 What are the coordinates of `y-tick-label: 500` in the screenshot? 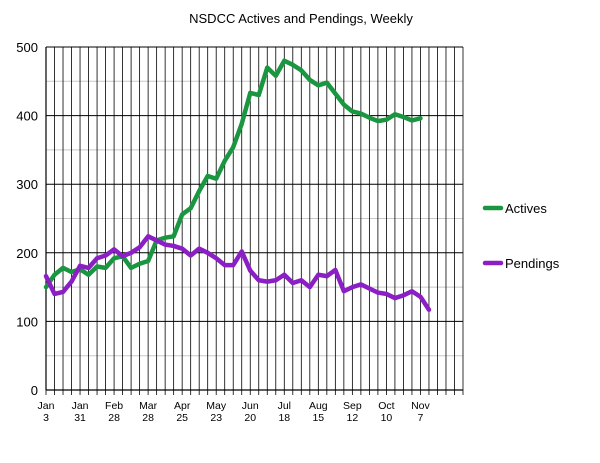 It's located at (27, 47).